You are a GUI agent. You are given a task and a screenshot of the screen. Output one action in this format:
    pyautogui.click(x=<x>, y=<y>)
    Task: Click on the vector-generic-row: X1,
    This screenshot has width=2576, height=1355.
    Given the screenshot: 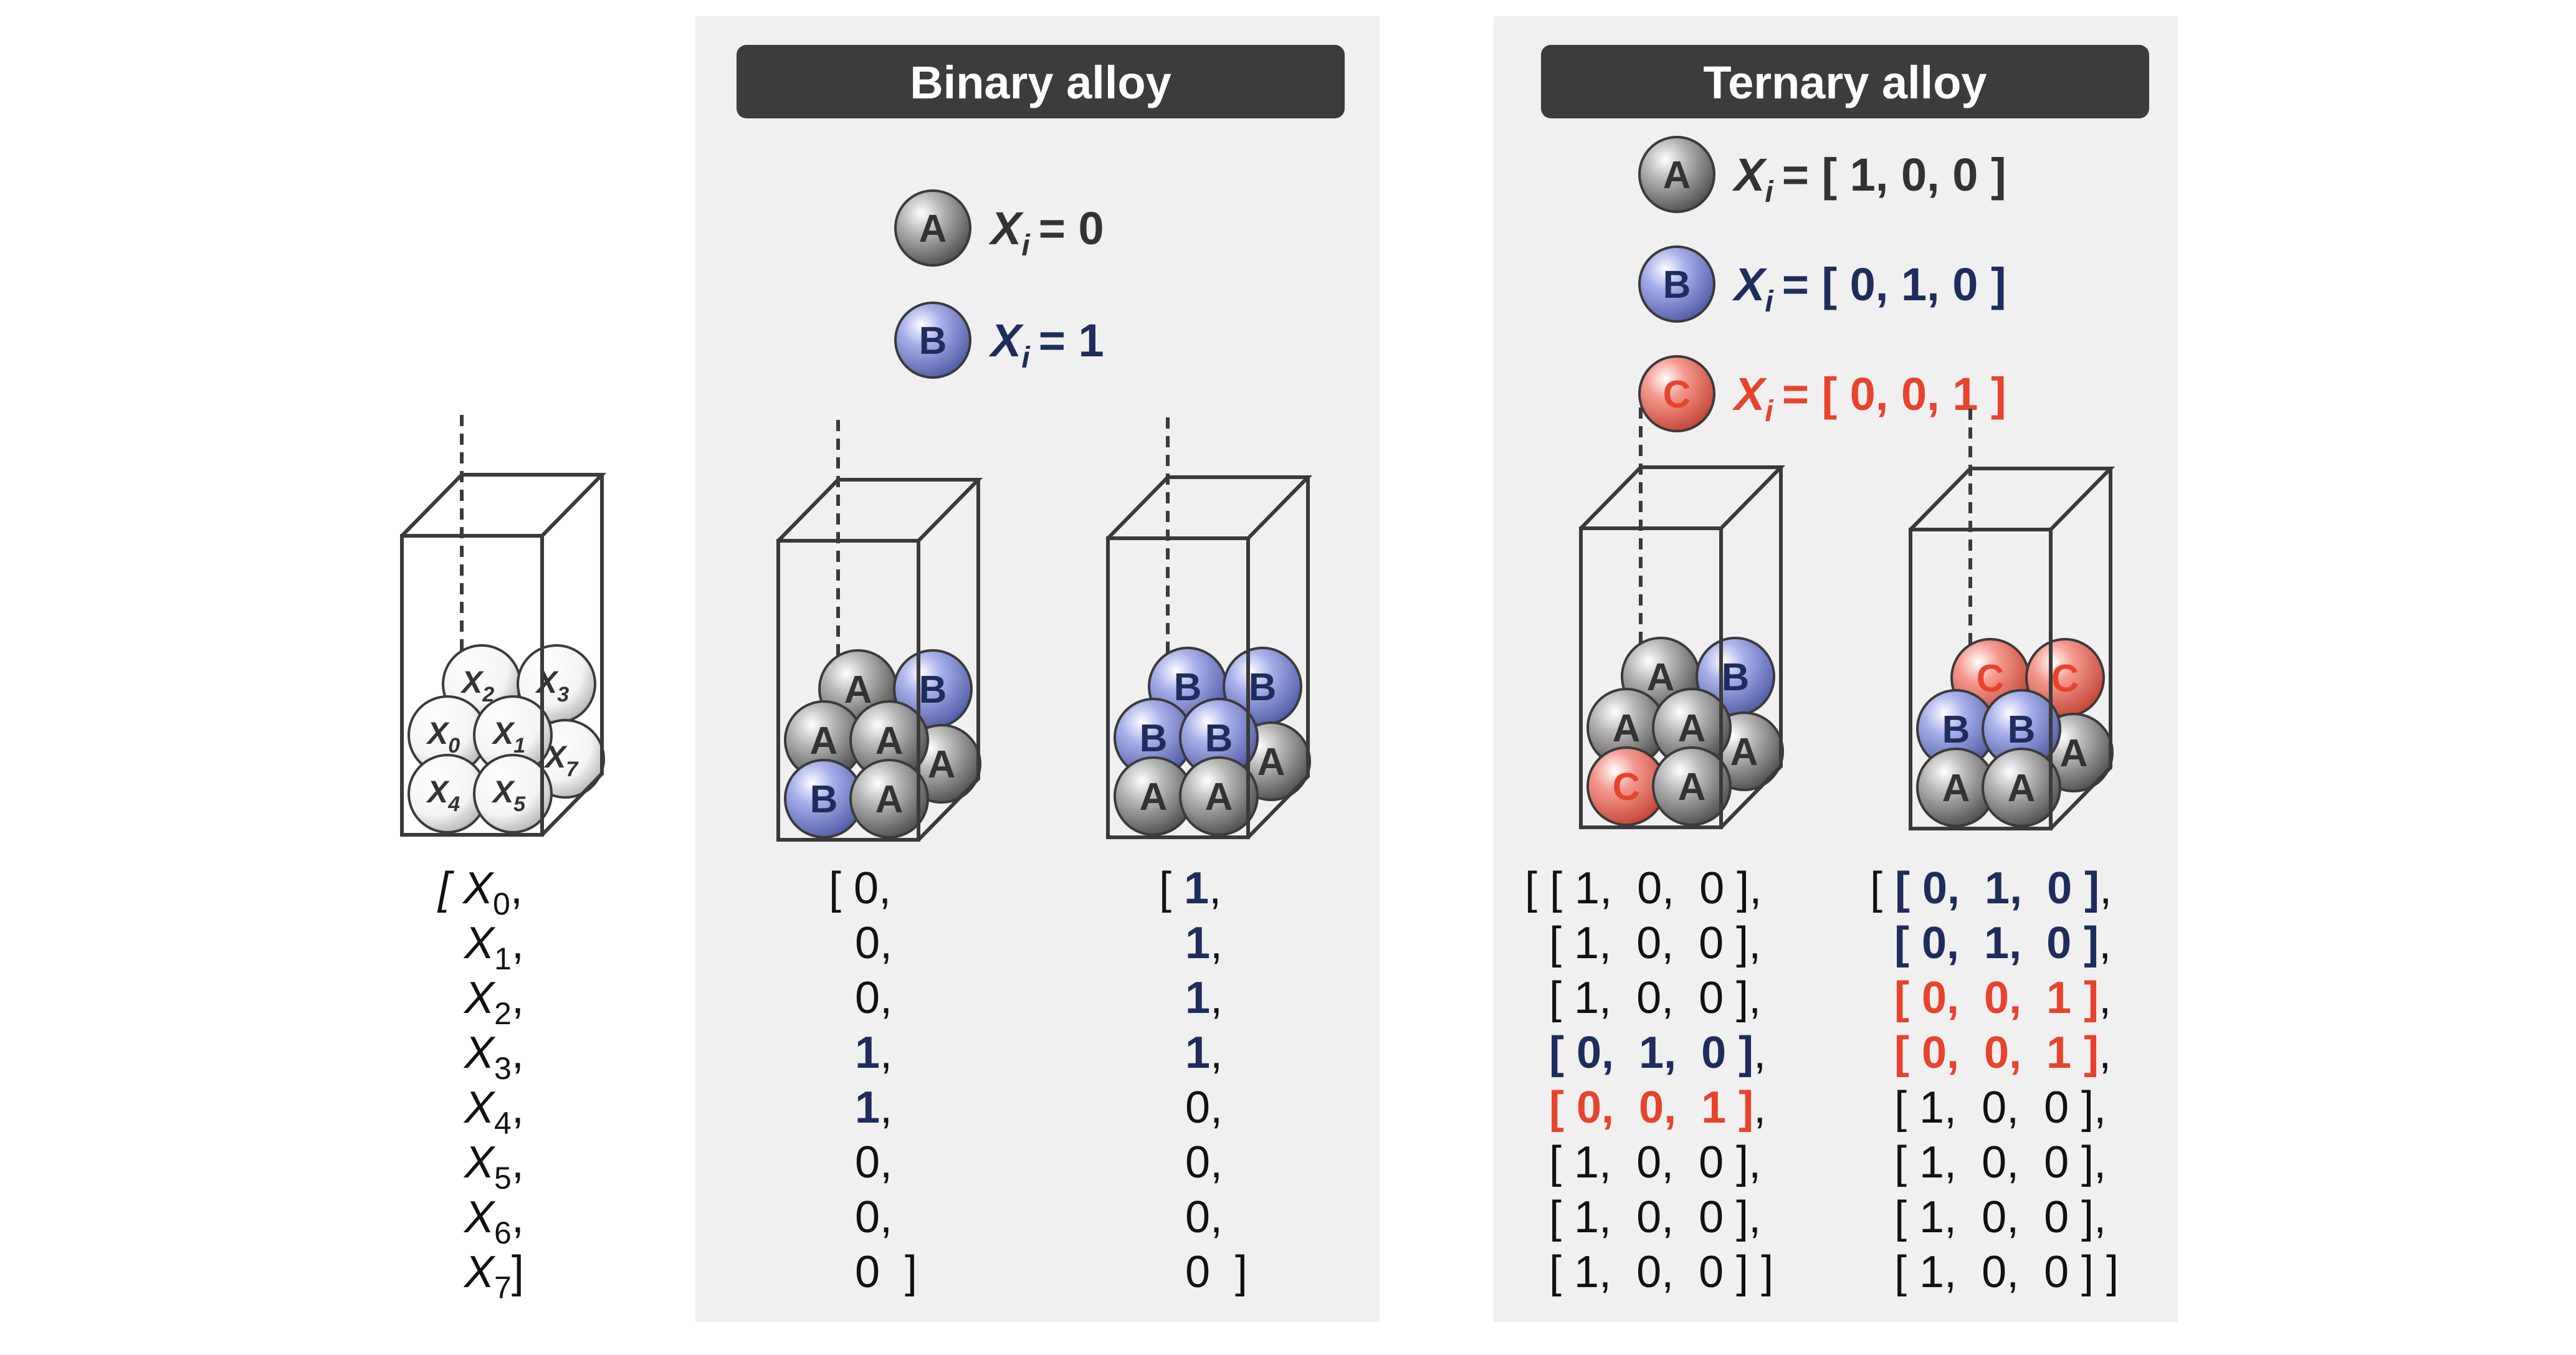 What is the action you would take?
    pyautogui.click(x=493, y=947)
    